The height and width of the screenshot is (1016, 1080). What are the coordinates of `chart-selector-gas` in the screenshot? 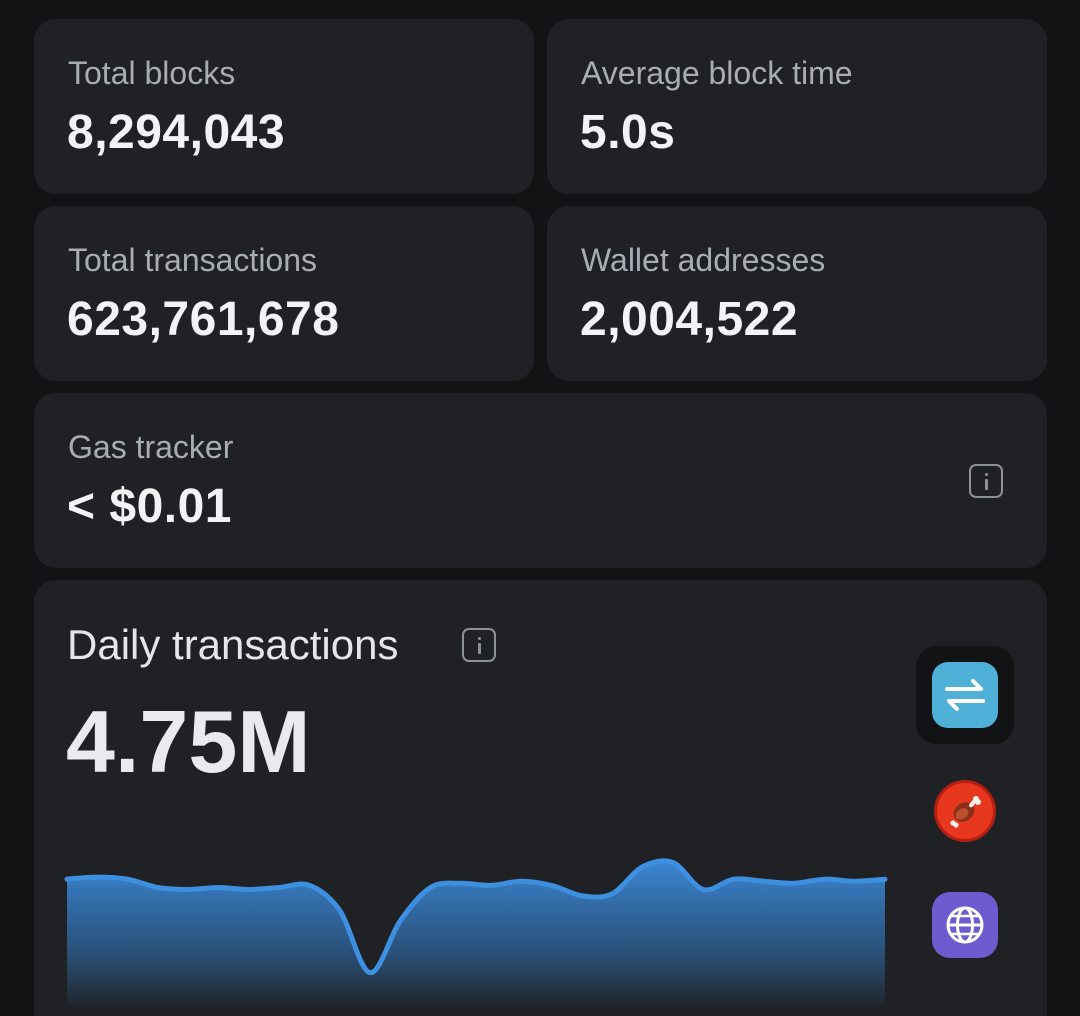 It's located at (965, 811).